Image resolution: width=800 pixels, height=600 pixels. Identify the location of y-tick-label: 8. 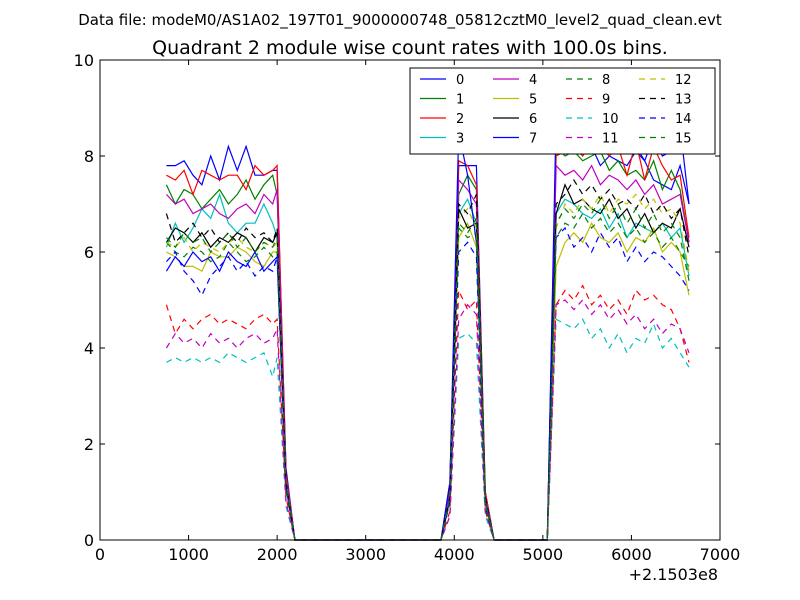
(89, 156).